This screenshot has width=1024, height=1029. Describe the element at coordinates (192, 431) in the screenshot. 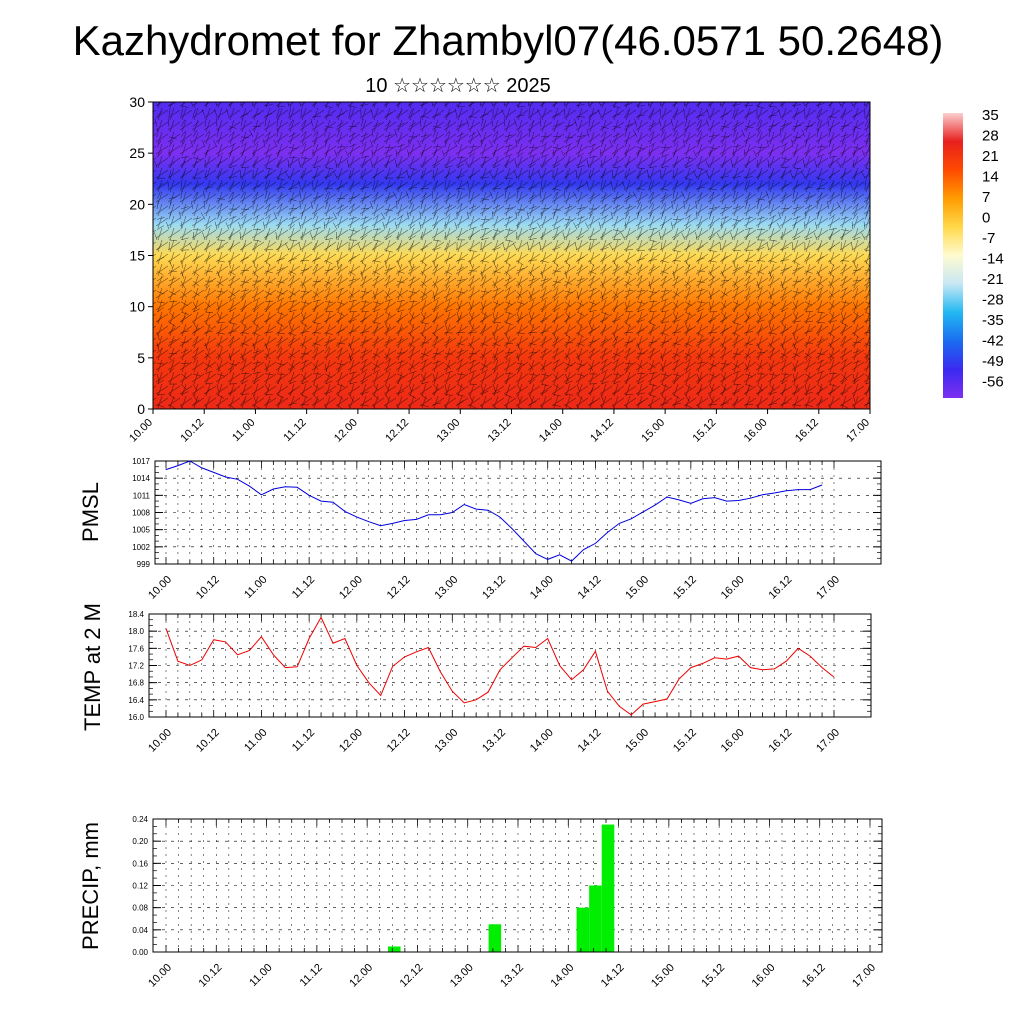

I see `heatmap-x-tick-label: 10.12` at that location.